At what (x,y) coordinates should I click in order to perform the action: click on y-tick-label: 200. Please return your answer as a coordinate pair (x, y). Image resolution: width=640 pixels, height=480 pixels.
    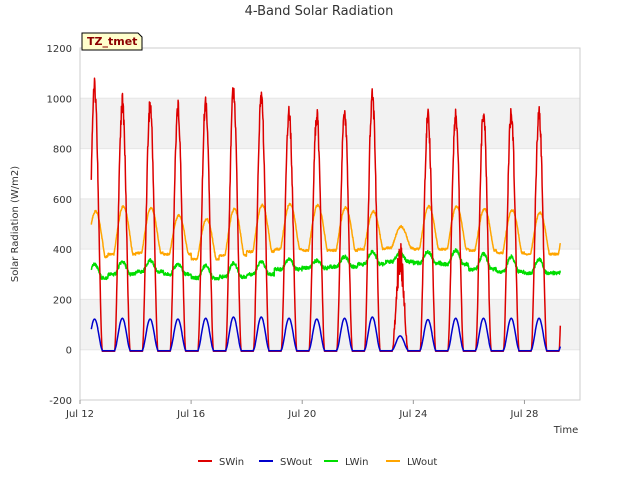
    Looking at the image, I should click on (62, 300).